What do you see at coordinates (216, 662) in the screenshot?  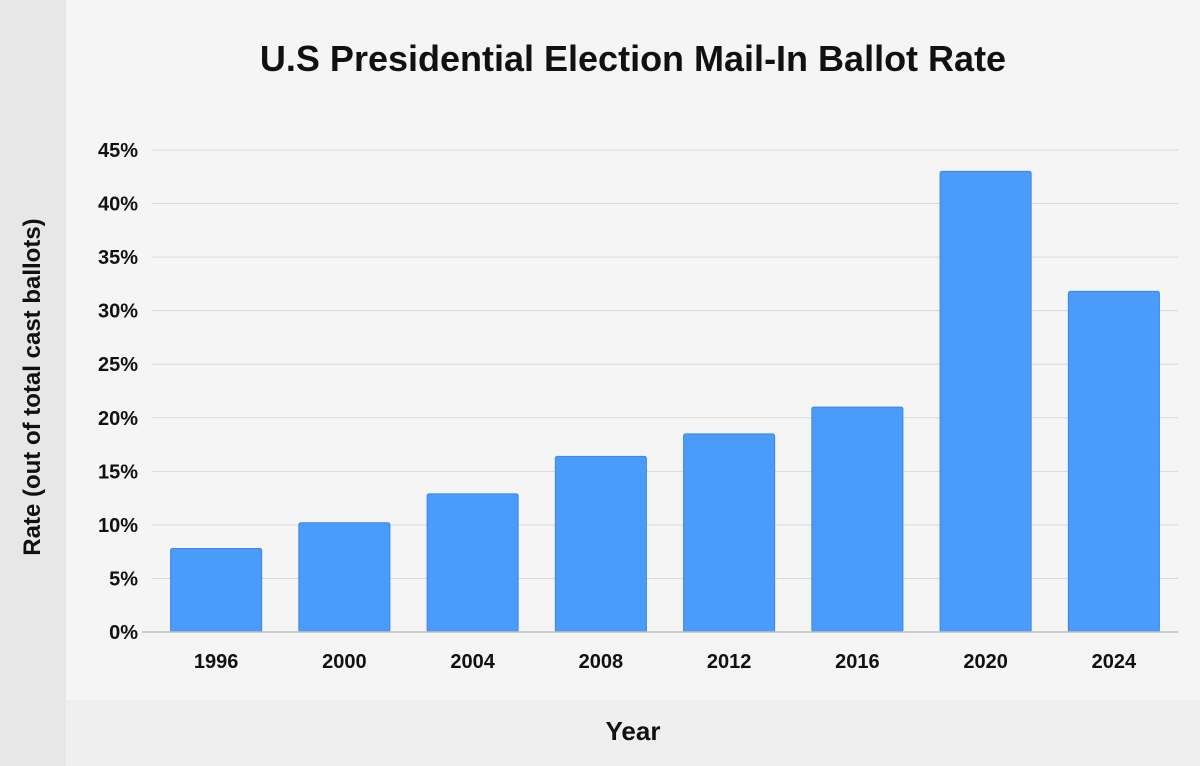 I see `x-tick-label: 1996` at bounding box center [216, 662].